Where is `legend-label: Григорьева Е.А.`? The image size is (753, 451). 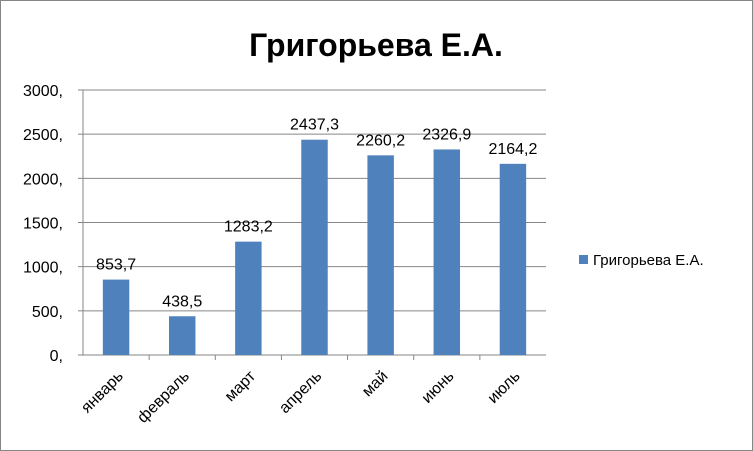
legend-label: Григорьева Е.А. is located at coordinates (648, 260).